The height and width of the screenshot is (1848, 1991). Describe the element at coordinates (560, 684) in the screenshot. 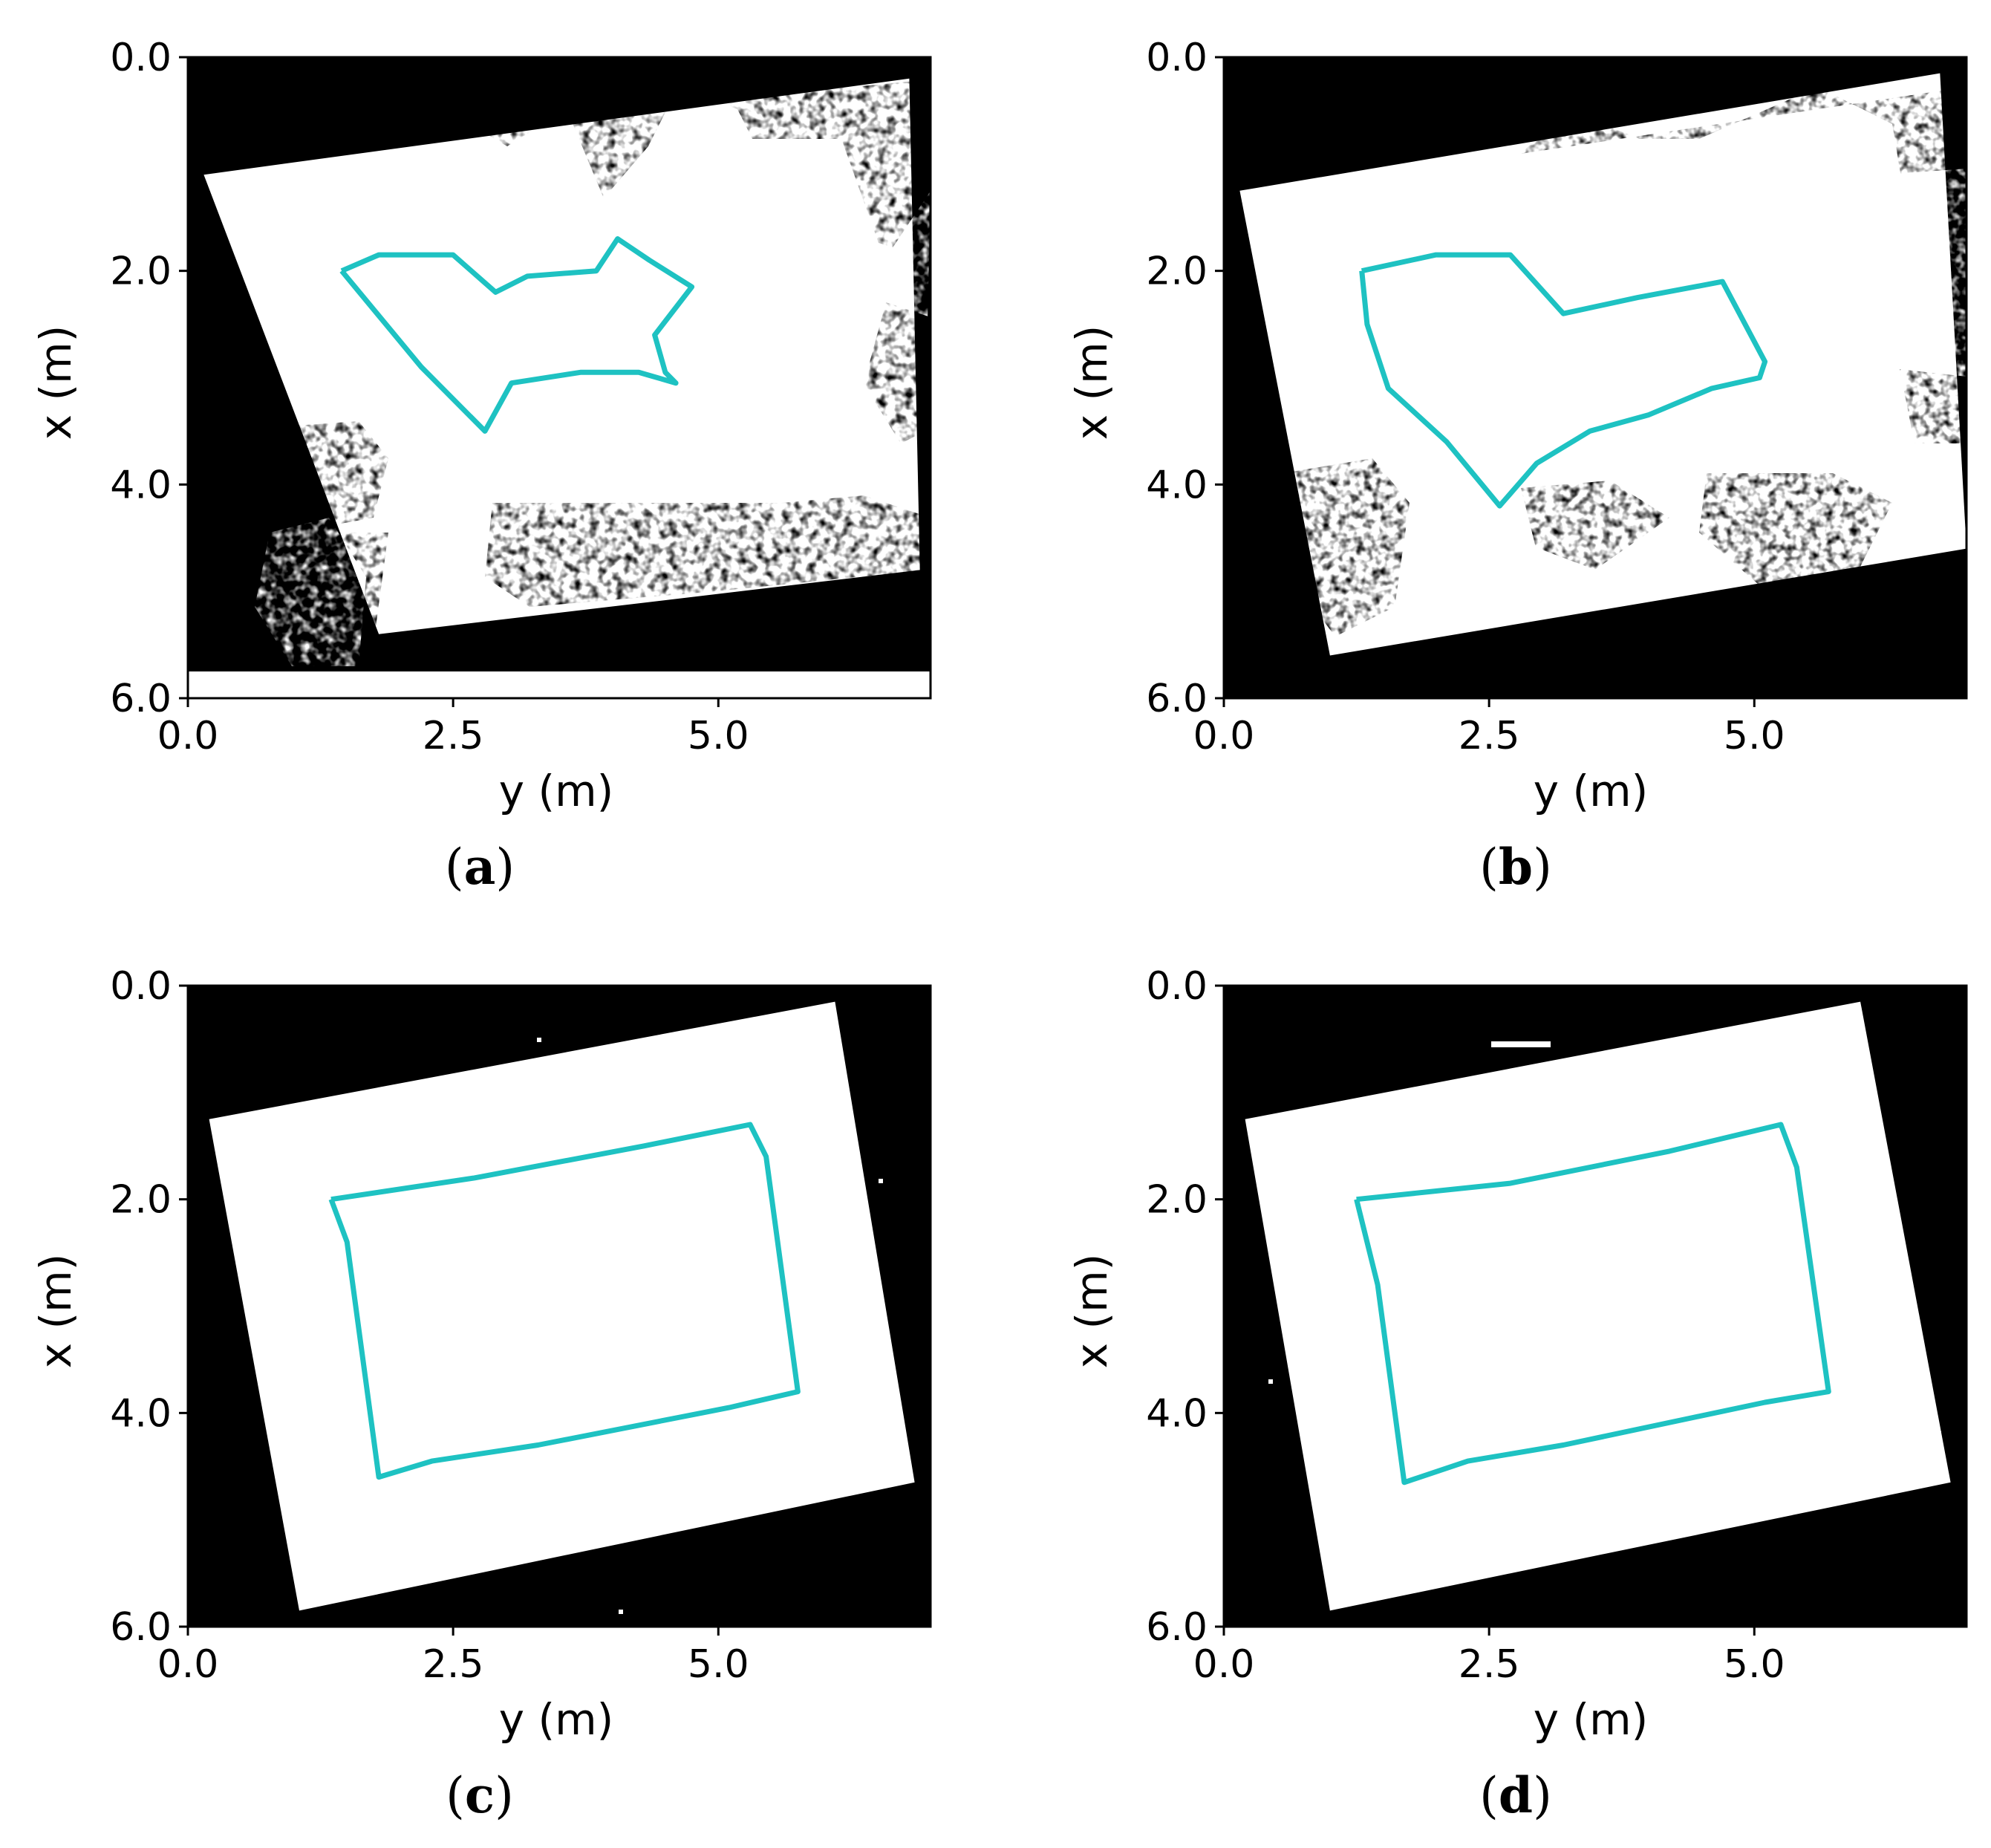

I see `unmapped-strip` at that location.